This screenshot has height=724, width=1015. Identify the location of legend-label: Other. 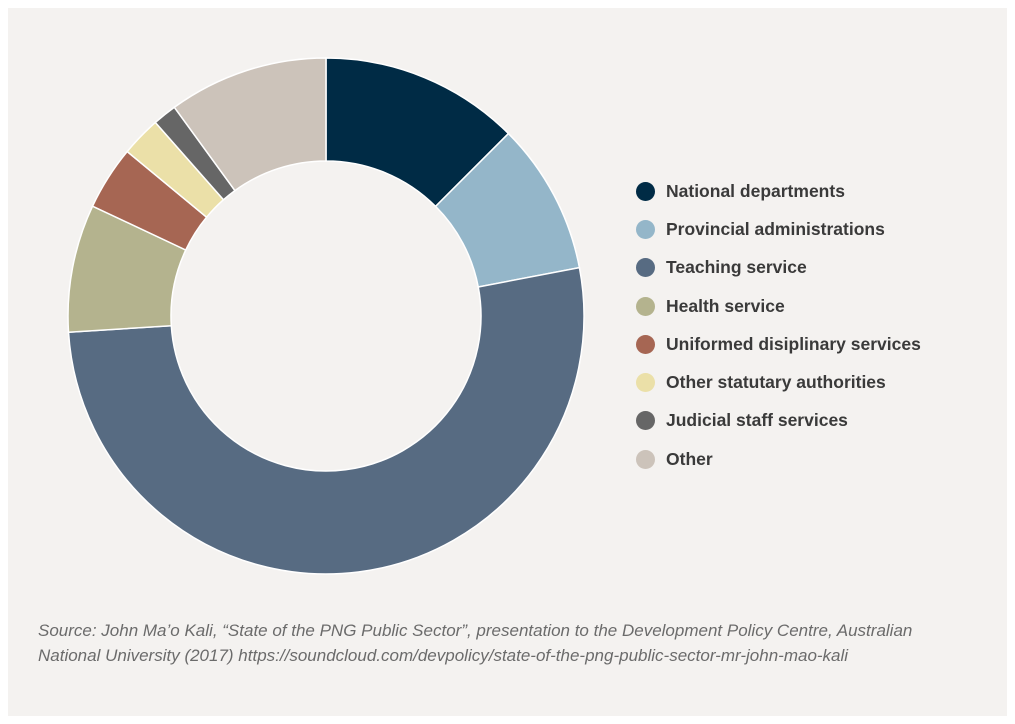
(689, 458).